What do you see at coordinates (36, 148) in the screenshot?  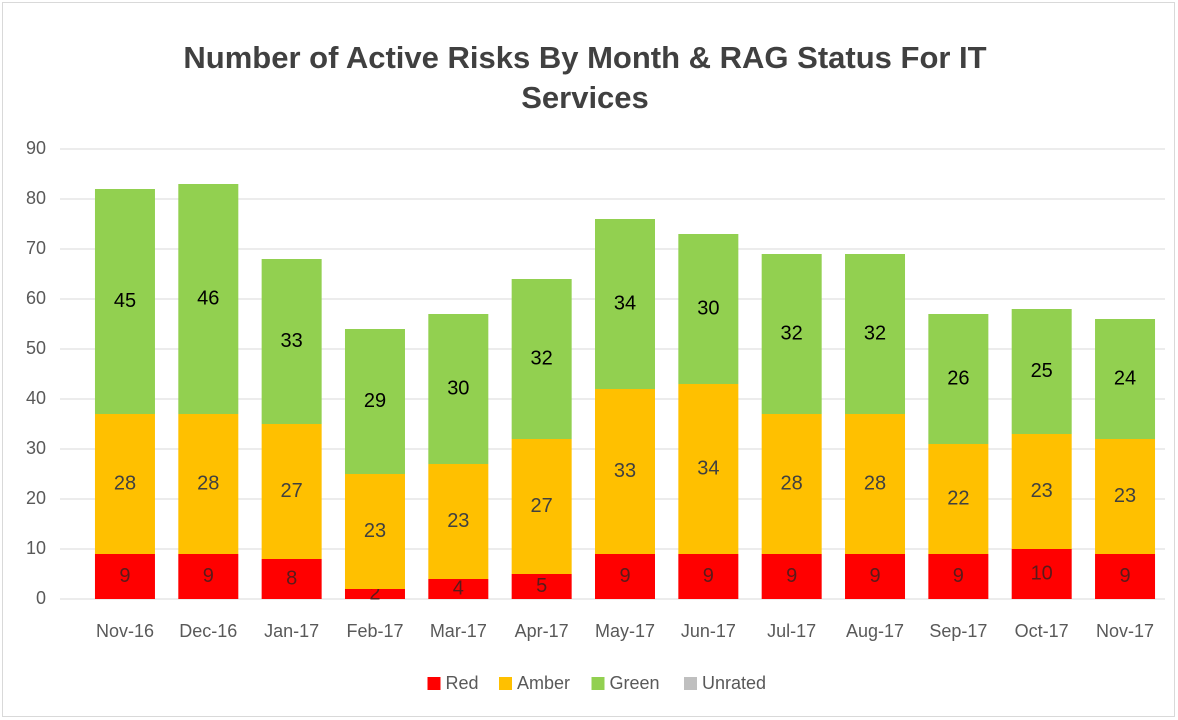 I see `y-tick-label: 90` at bounding box center [36, 148].